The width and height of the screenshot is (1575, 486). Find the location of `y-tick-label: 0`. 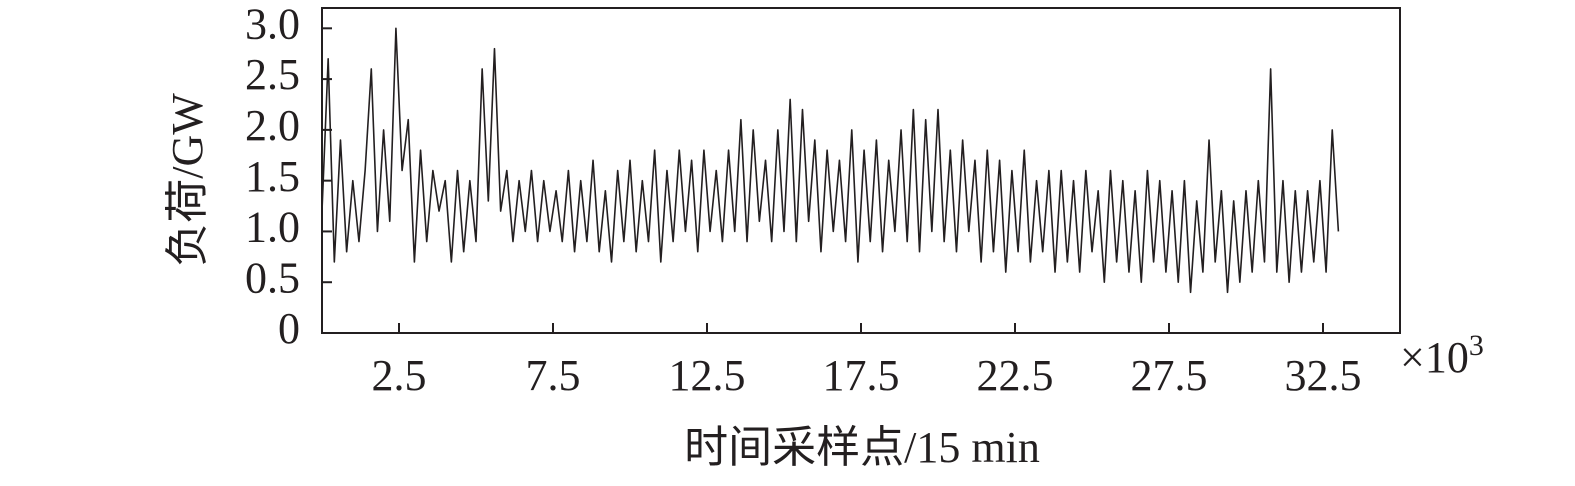

y-tick-label: 0 is located at coordinates (289, 328).